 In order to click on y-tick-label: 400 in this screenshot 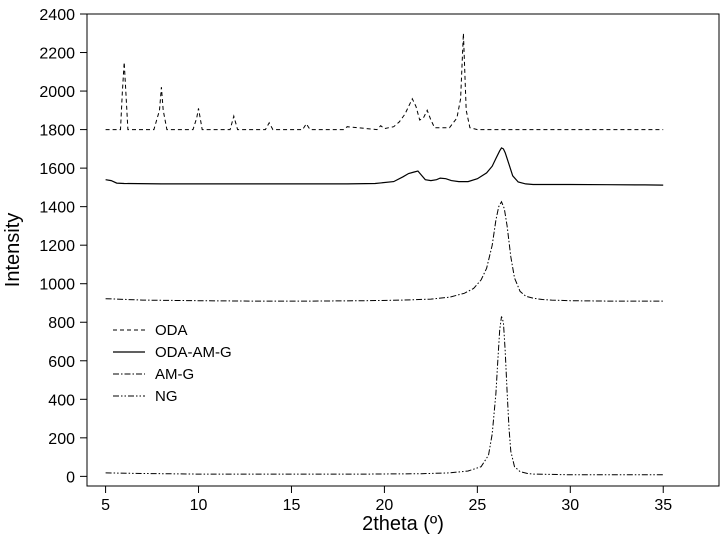, I will do `click(61, 400)`.